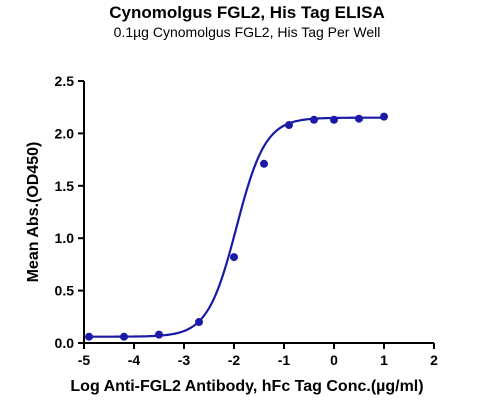 The height and width of the screenshot is (400, 495). Describe the element at coordinates (247, 12) in the screenshot. I see `chart-title: Cynomolgus FGL2, His Tag ELISA` at that location.